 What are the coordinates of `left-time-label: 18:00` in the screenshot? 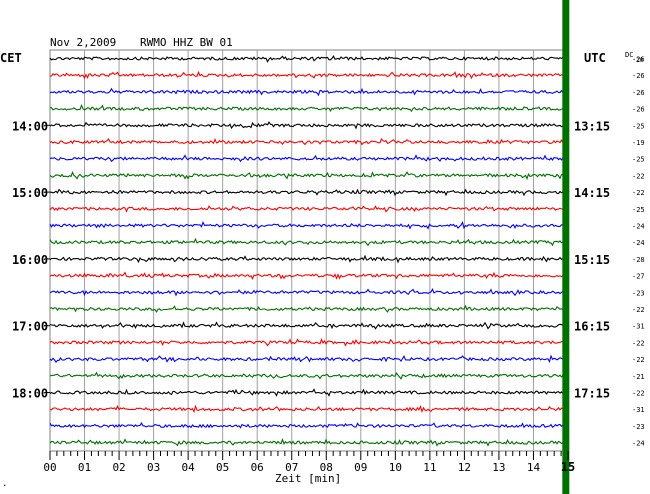 It's located at (30, 394).